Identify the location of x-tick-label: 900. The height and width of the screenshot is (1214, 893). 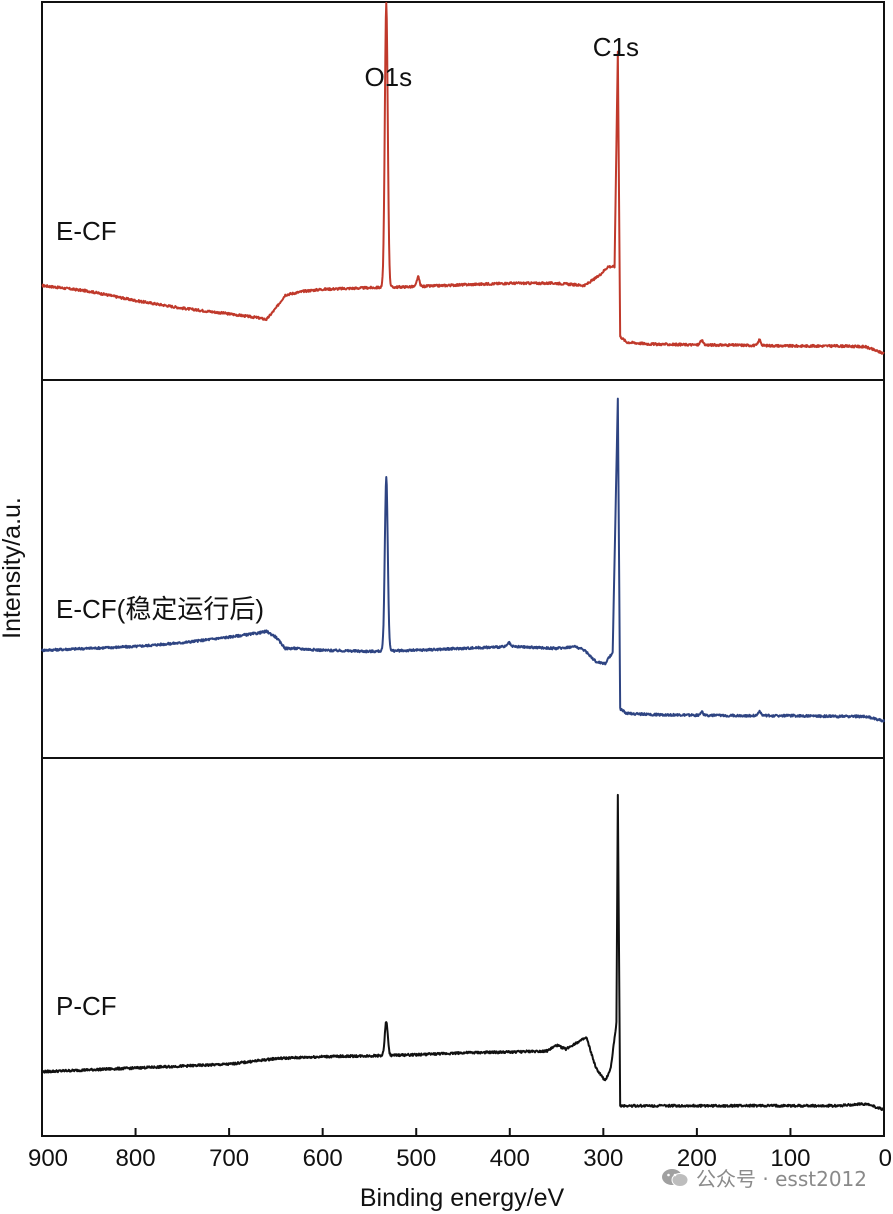
(48, 1158).